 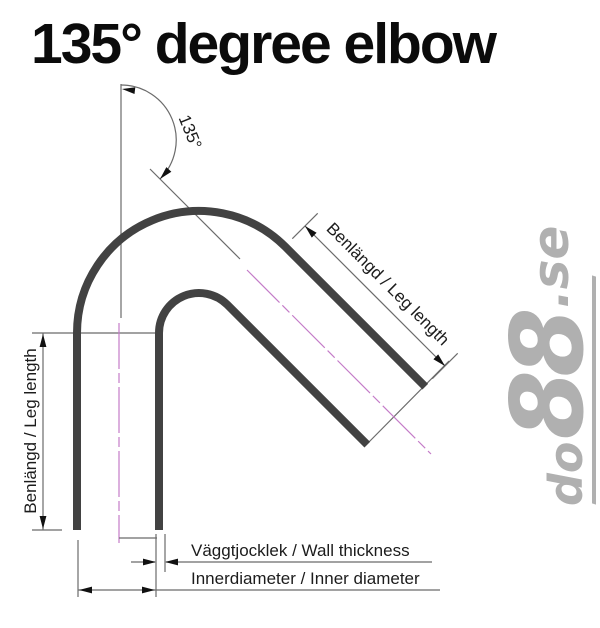 What do you see at coordinates (264, 44) in the screenshot?
I see `page-title: 135° degree elbow` at bounding box center [264, 44].